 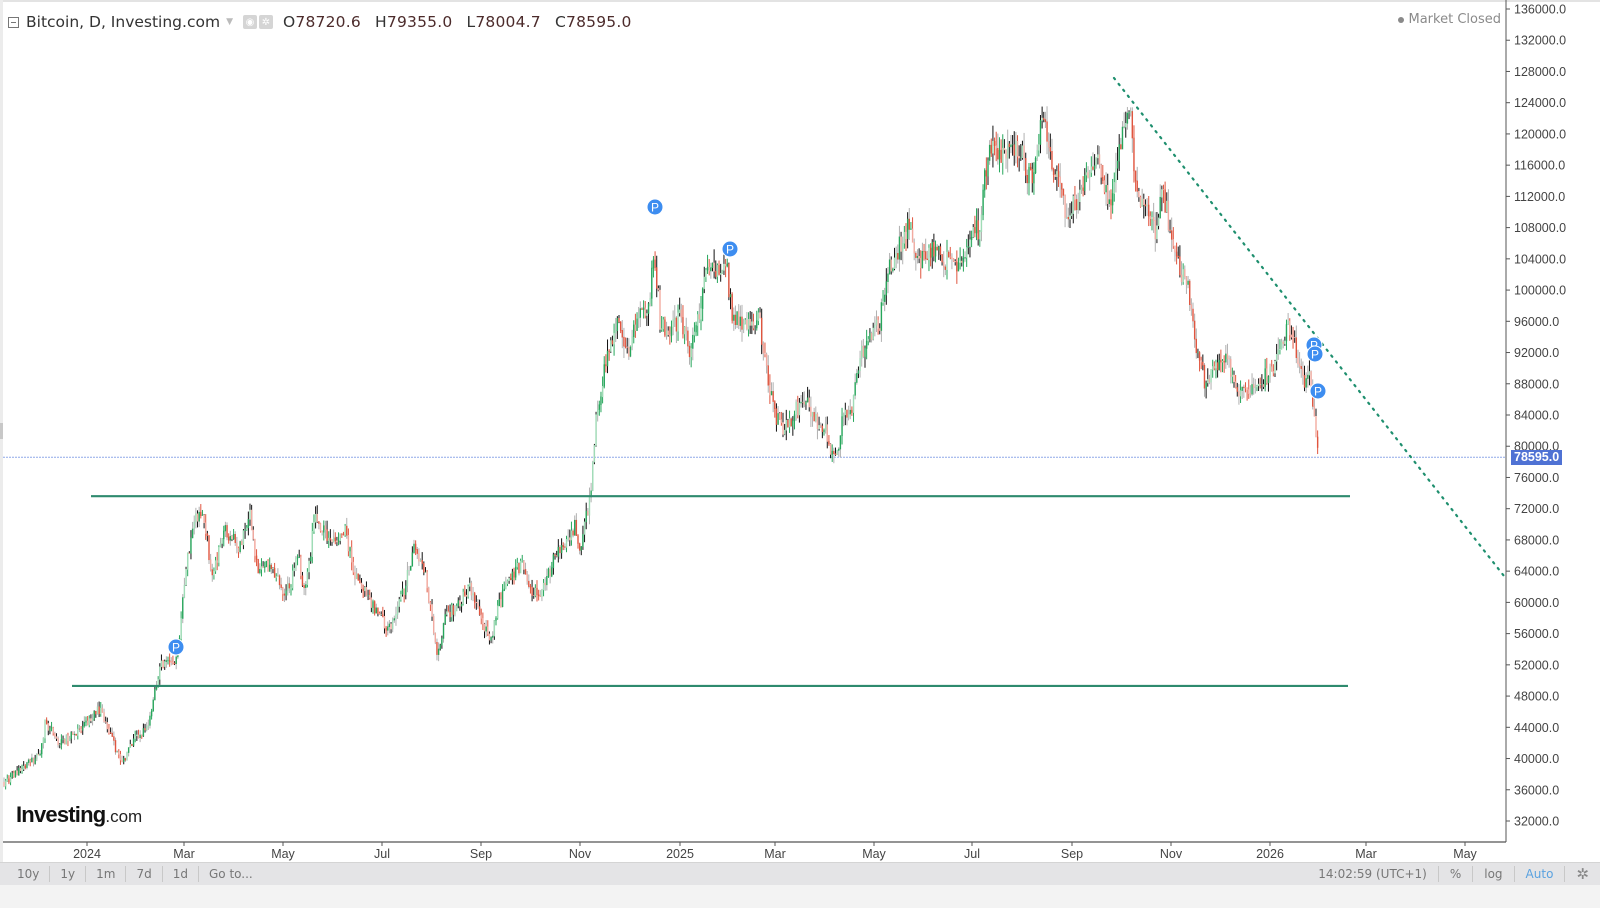 I want to click on high-key: H, so click(x=381, y=22).